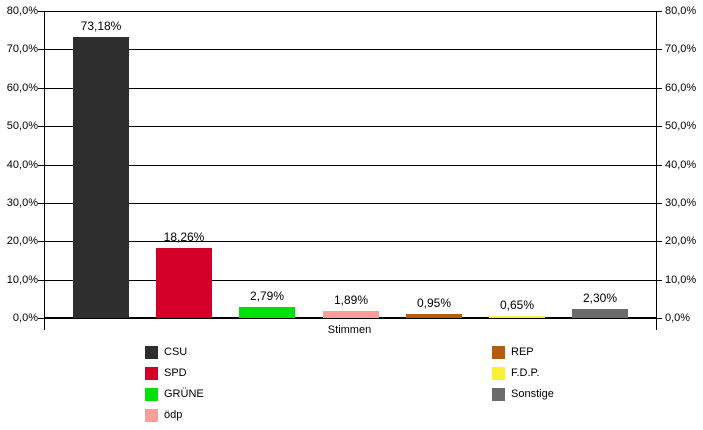 Image resolution: width=703 pixels, height=430 pixels. Describe the element at coordinates (349, 330) in the screenshot. I see `x-axis-title: Stimmen` at that location.